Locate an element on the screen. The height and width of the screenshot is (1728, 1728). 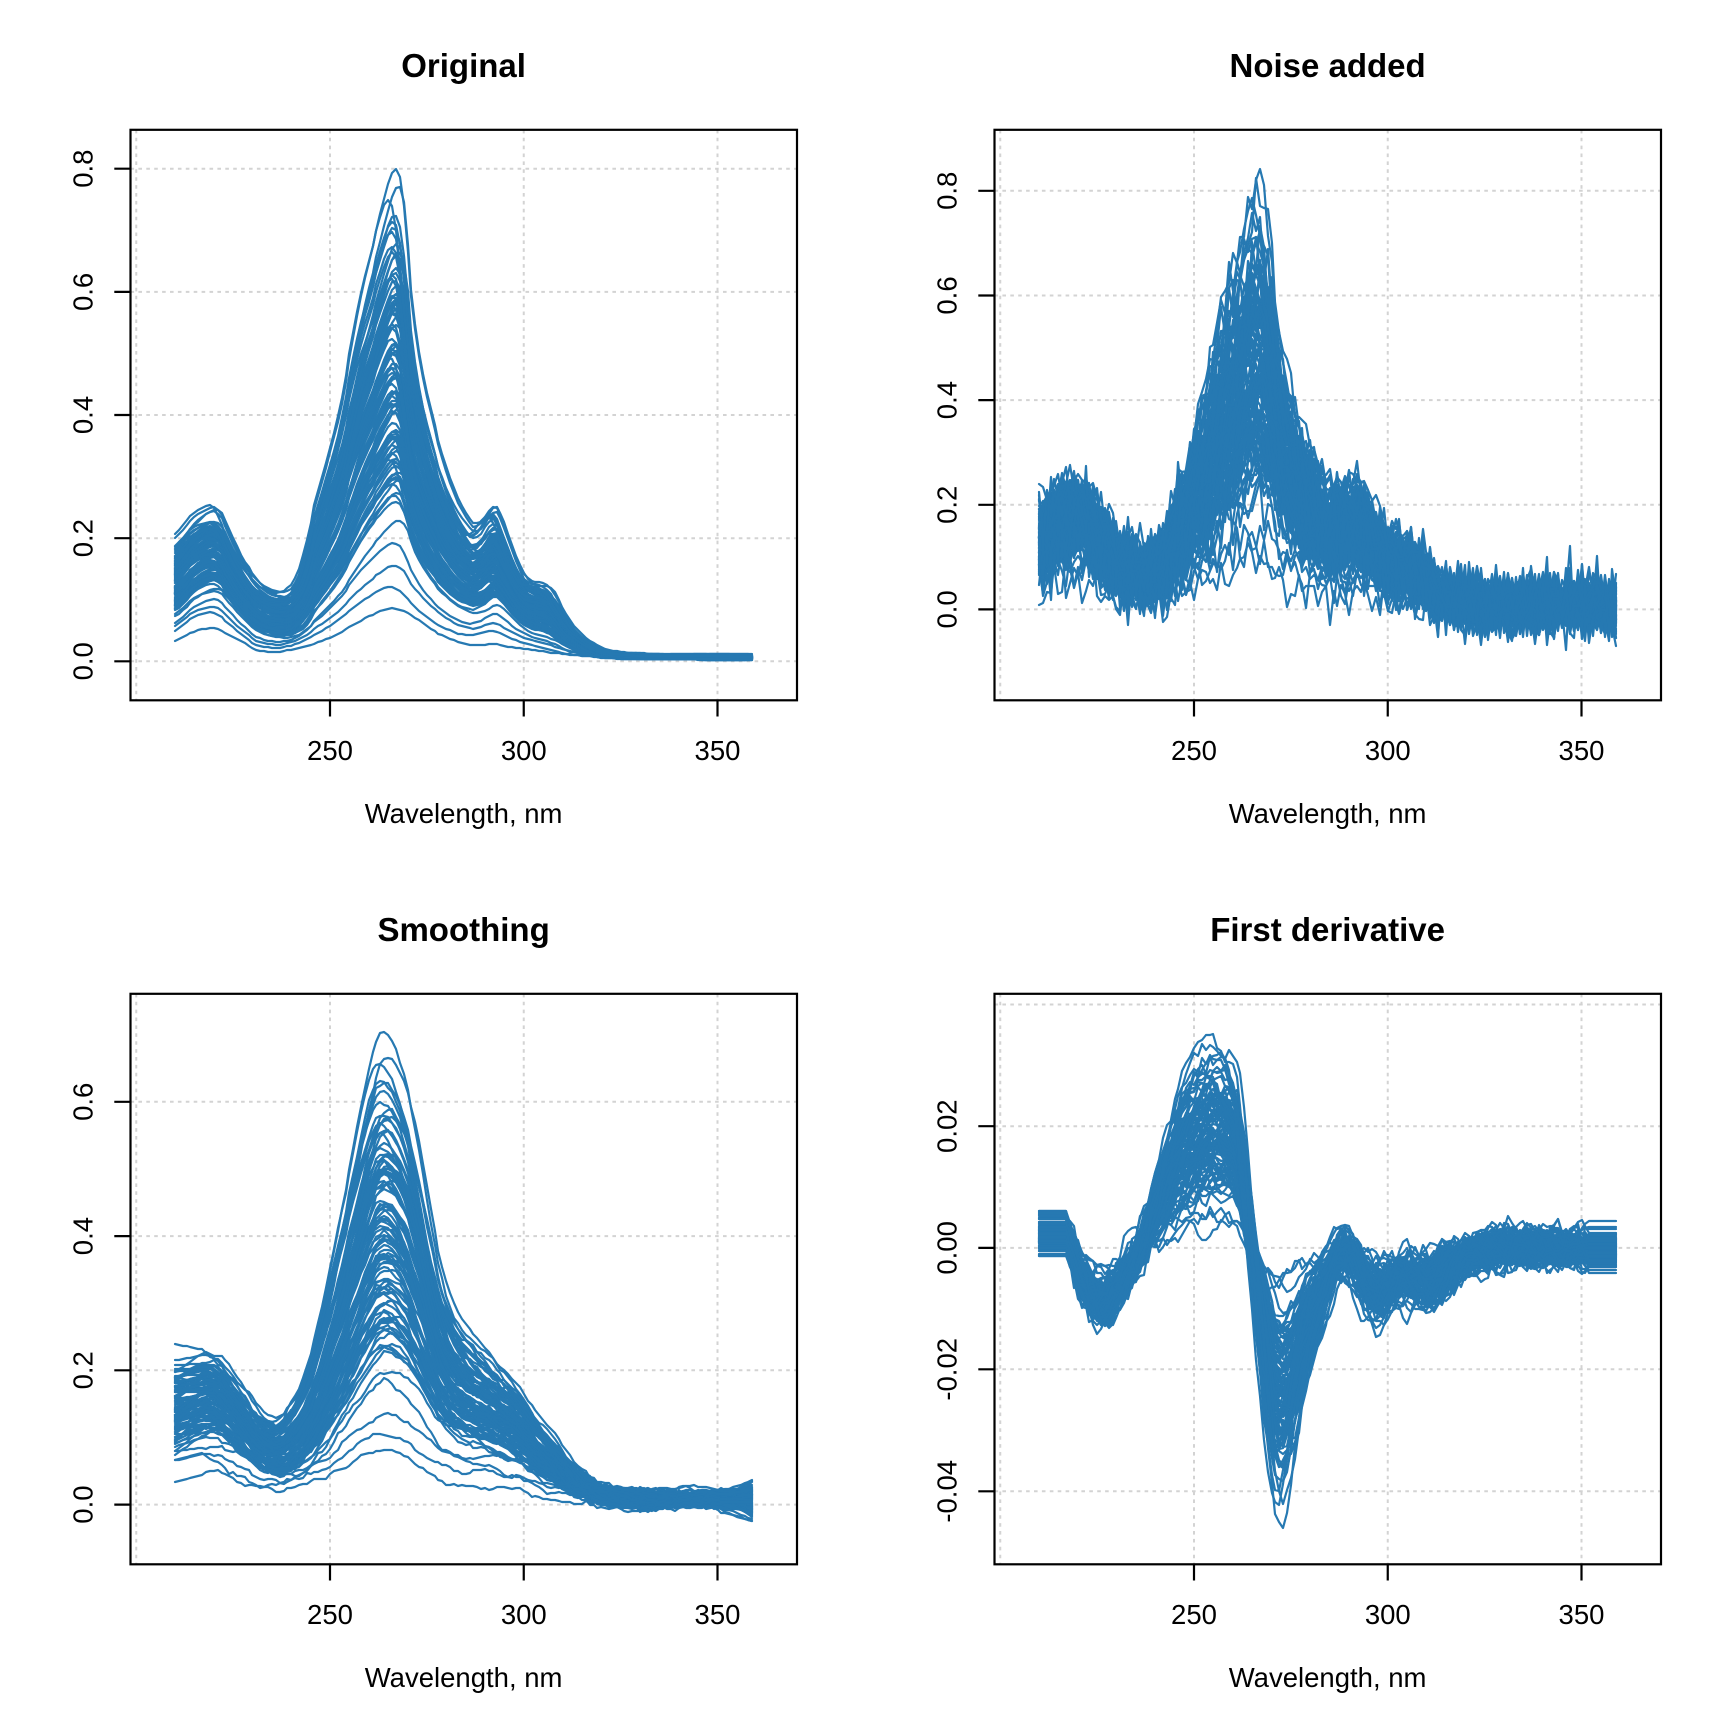
svg-text: Original is located at coordinates (463, 65).